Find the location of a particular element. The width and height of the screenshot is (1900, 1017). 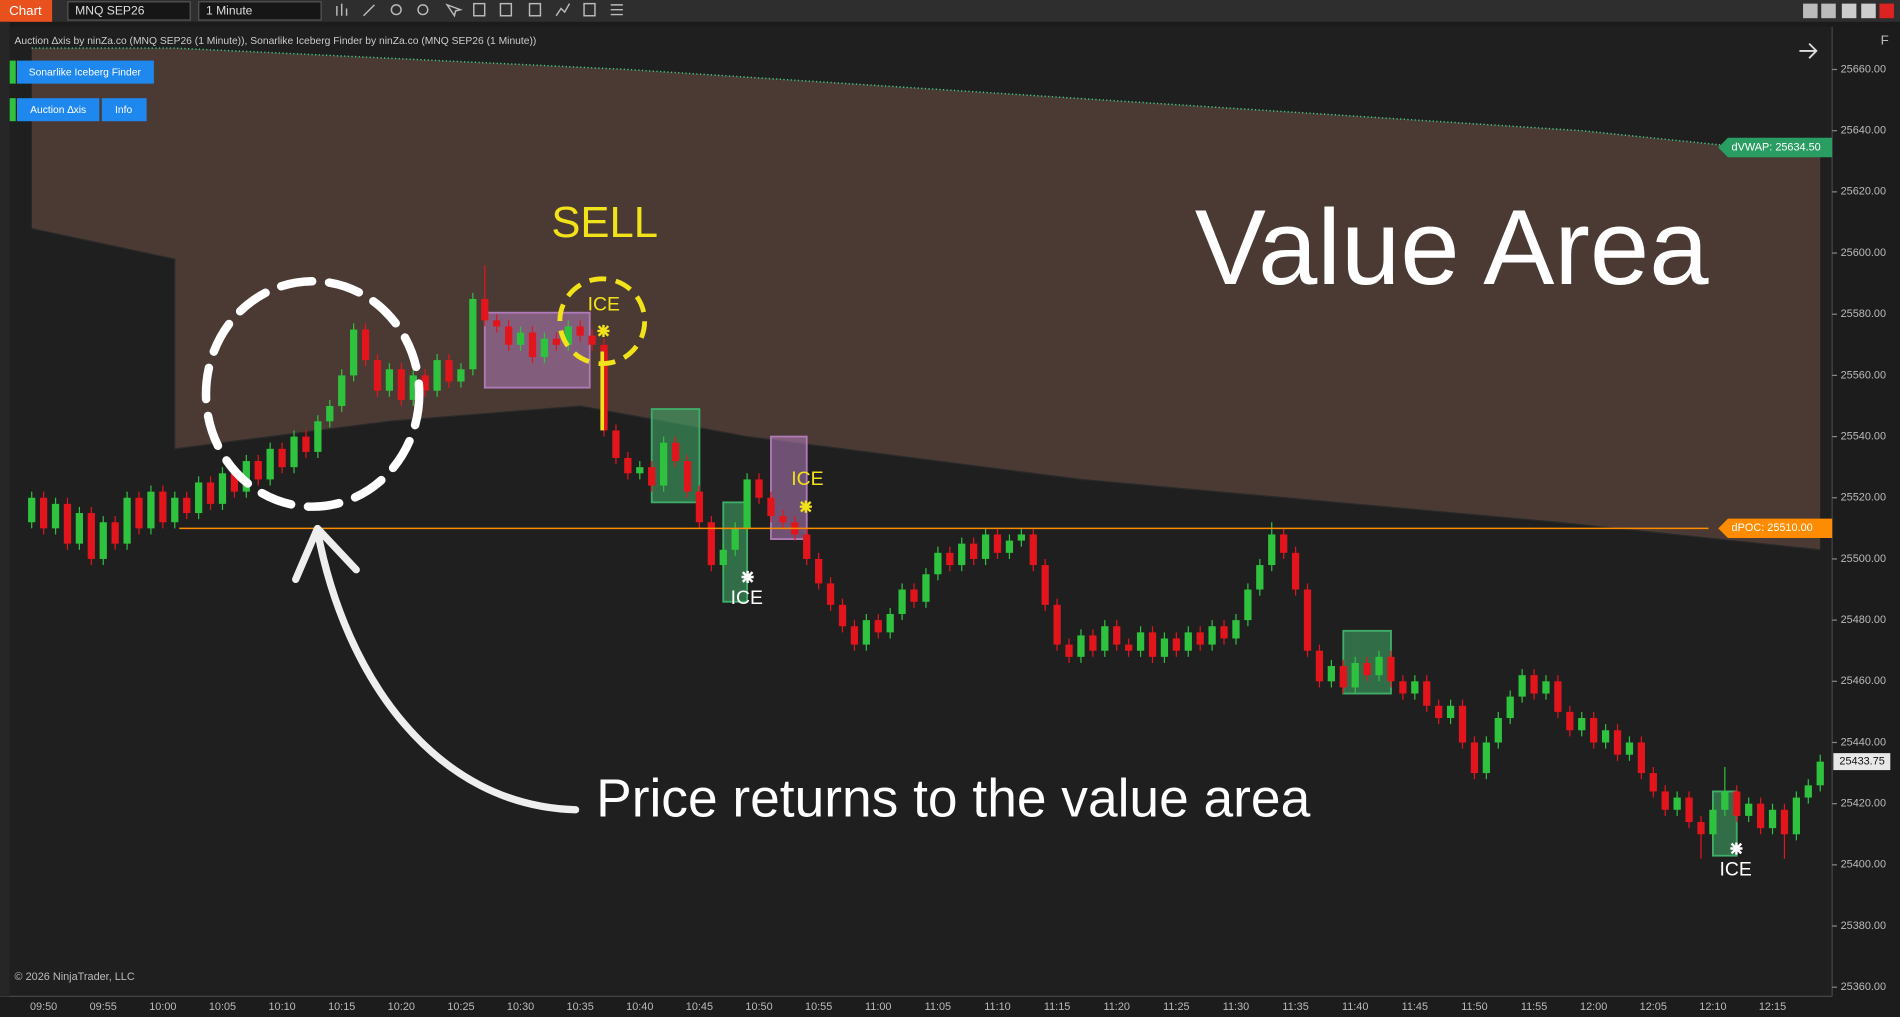

level-label: dPOC: 25510.00 is located at coordinates (1772, 528).